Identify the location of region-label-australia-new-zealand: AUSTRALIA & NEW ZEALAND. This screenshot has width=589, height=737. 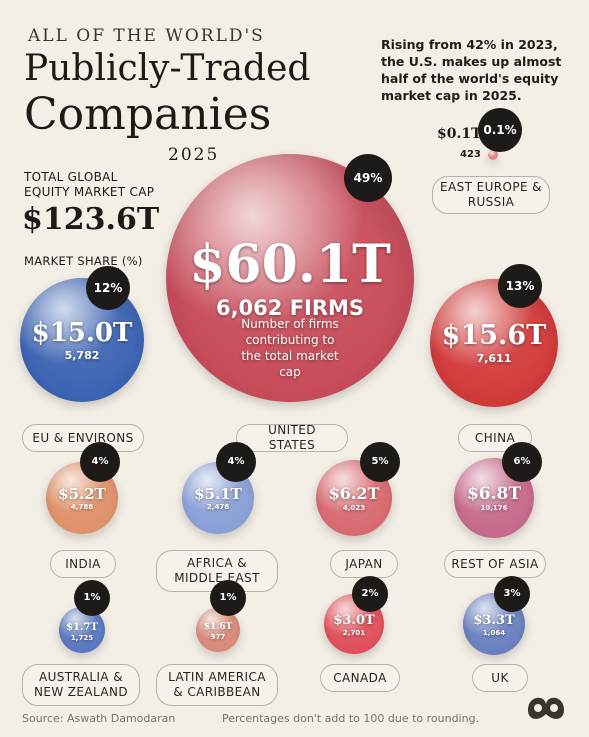
(81, 685).